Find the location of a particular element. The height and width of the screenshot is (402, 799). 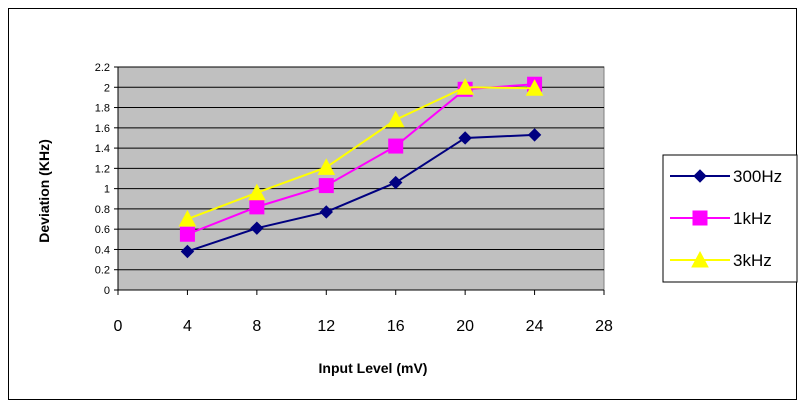

y-tick-label: 0.8 is located at coordinates (102, 210).